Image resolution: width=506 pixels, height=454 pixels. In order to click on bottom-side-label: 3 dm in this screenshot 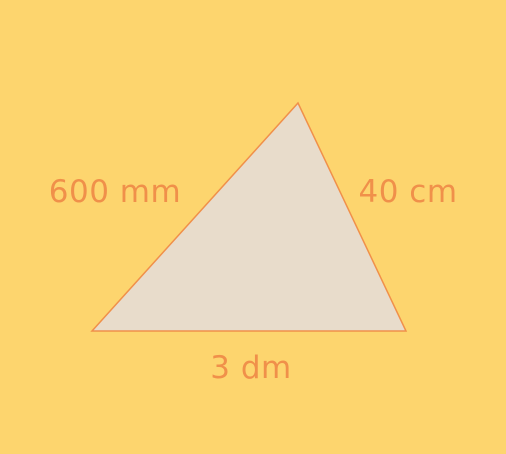, I will do `click(250, 368)`.